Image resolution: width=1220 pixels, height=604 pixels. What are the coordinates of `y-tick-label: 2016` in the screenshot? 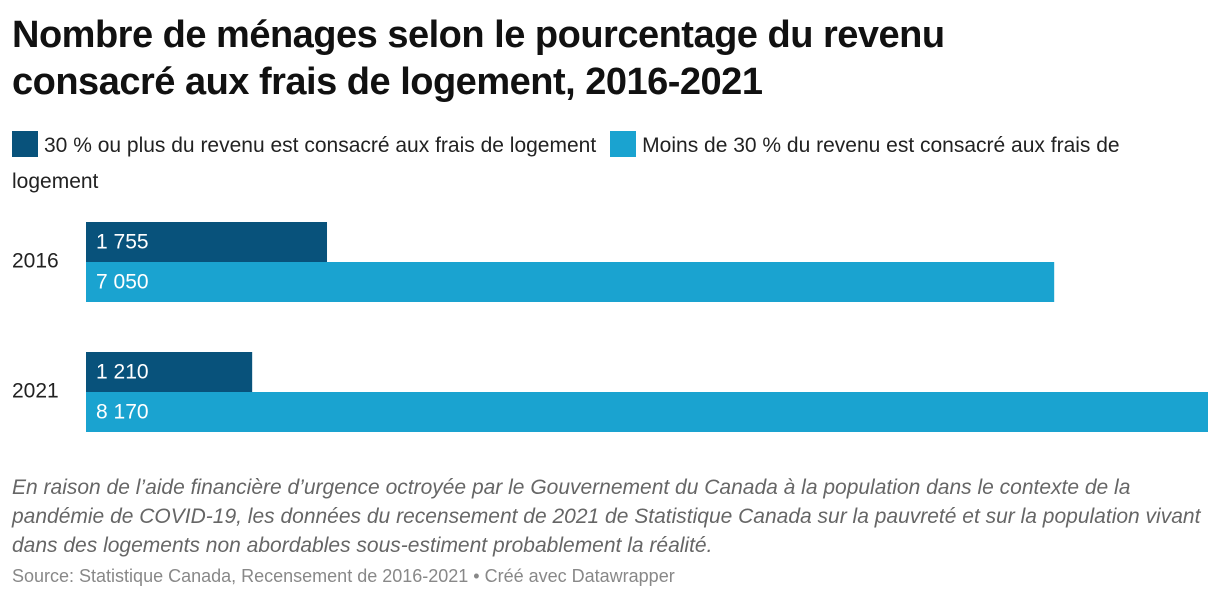 It's located at (35, 261).